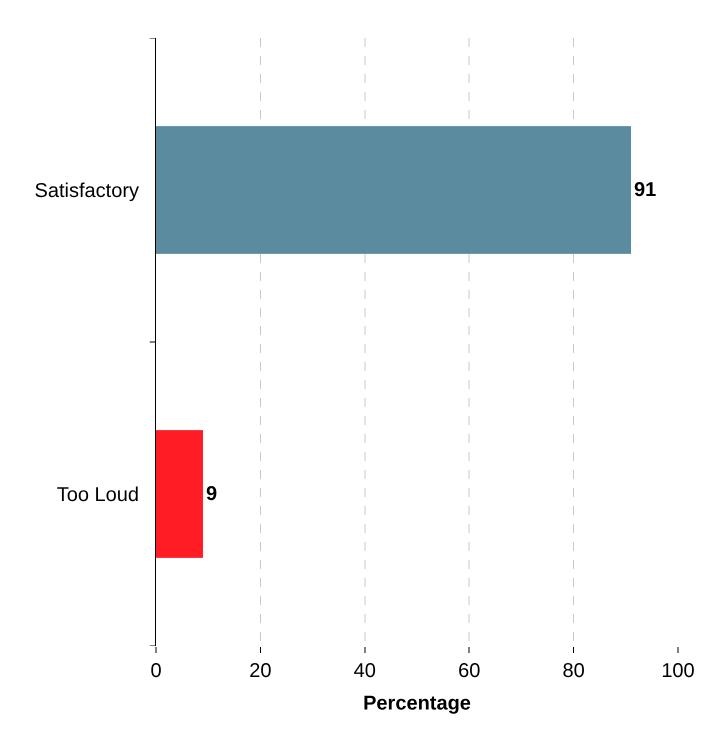  What do you see at coordinates (469, 671) in the screenshot?
I see `x-tick-label: 60` at bounding box center [469, 671].